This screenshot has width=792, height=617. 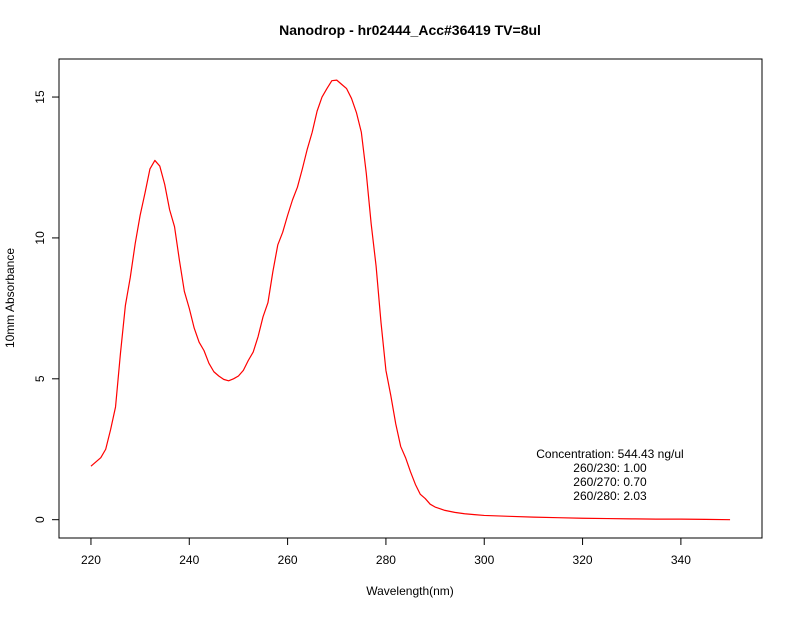 What do you see at coordinates (410, 30) in the screenshot?
I see `chart-title: Nanodrop - hr02444_Acc#36419 TV=8ul` at bounding box center [410, 30].